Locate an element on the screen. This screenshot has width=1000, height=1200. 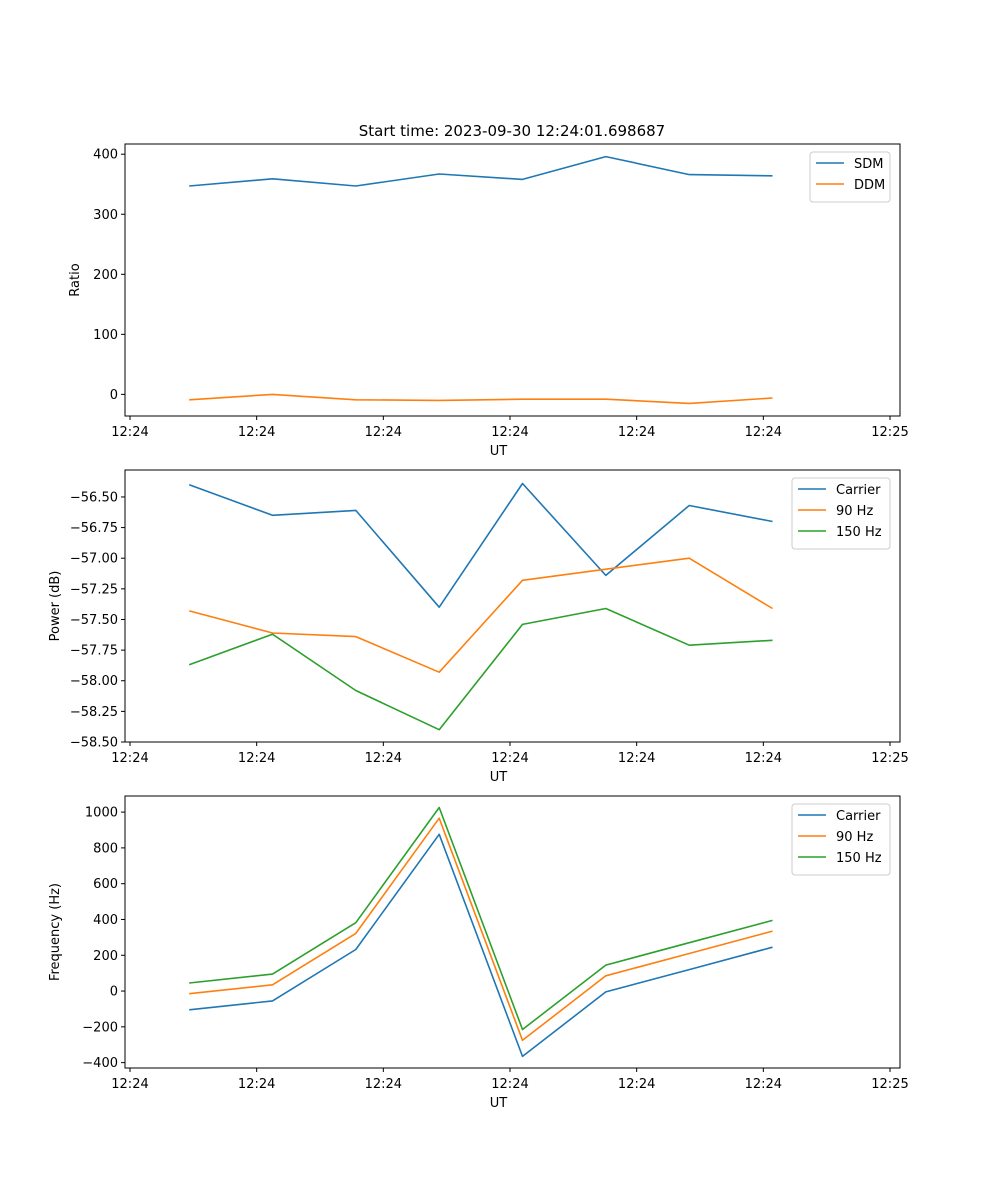
legend-label: SDM is located at coordinates (868, 164).